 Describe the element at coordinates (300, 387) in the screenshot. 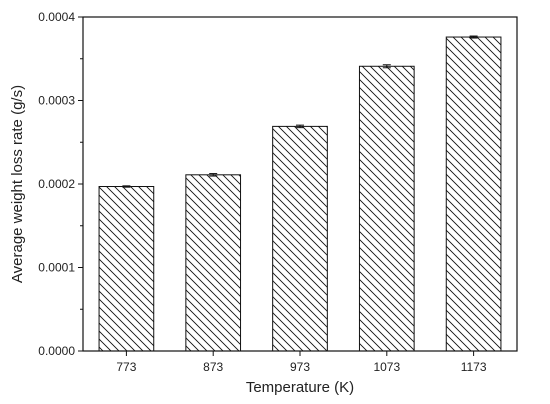

I see `x-axis-title: Temperature (K)` at that location.